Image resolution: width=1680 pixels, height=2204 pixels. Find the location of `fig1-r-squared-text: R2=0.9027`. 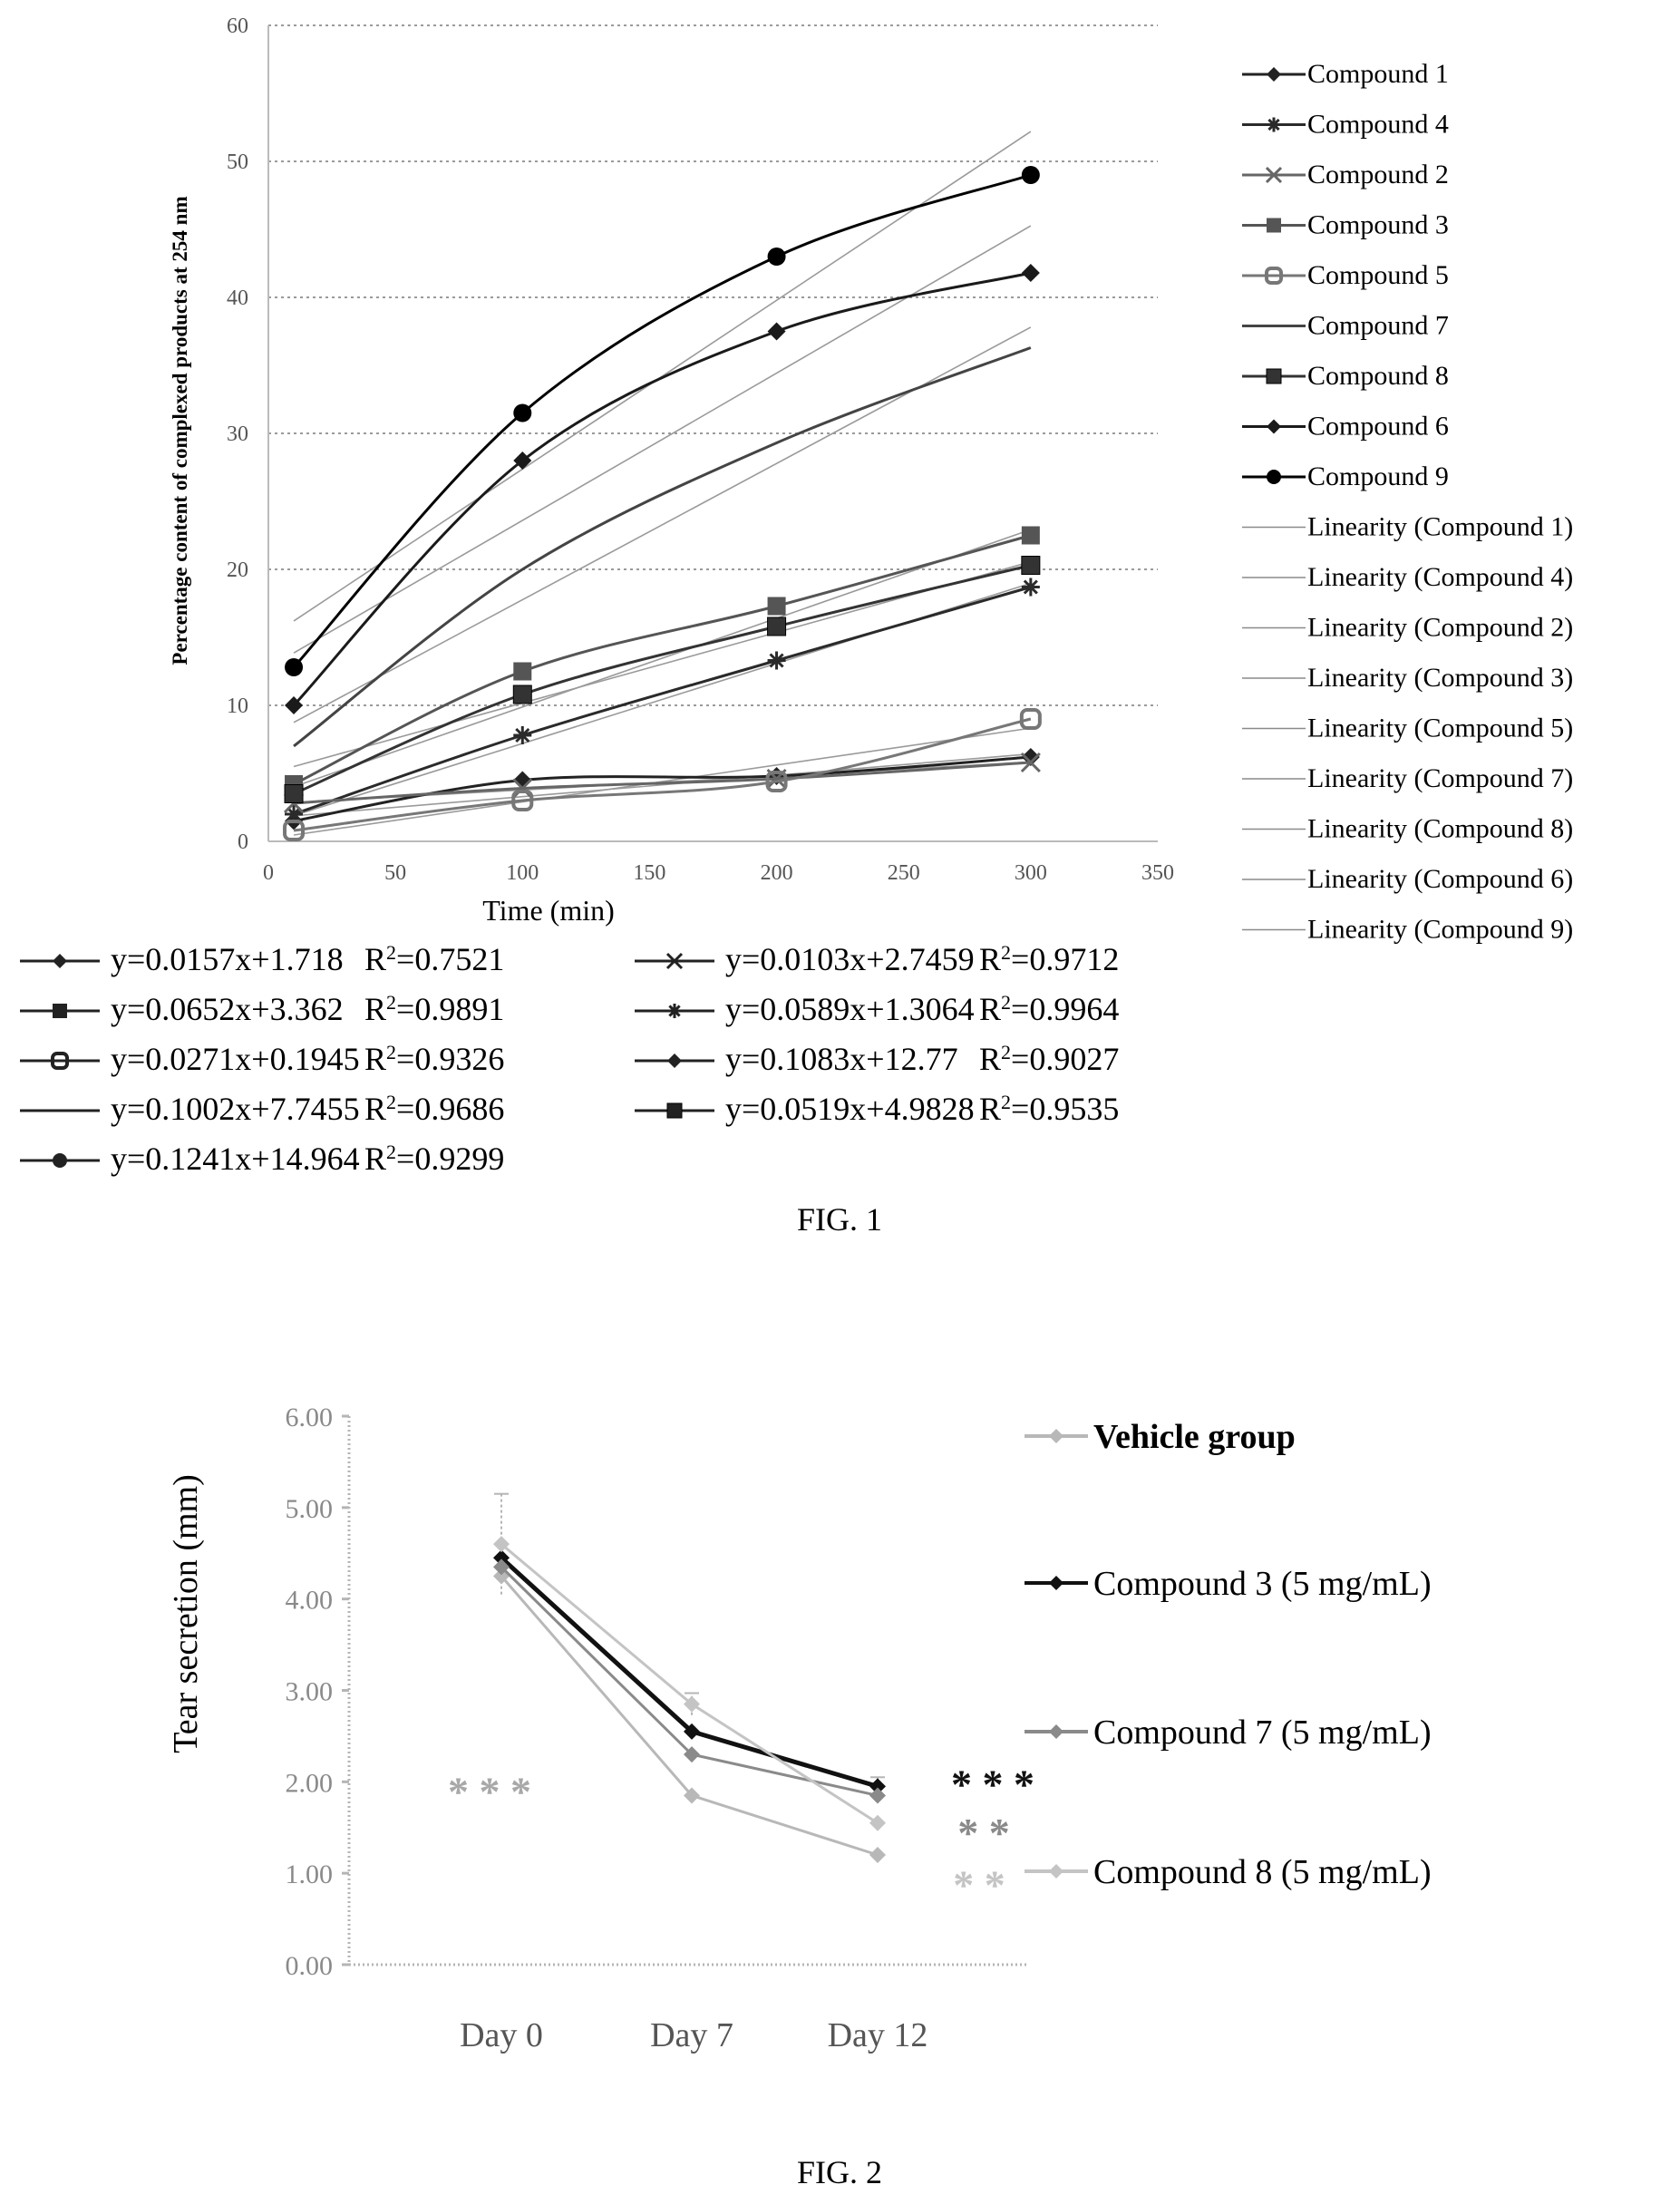

fig1-r-squared-text: R2=0.9027 is located at coordinates (1049, 1059).